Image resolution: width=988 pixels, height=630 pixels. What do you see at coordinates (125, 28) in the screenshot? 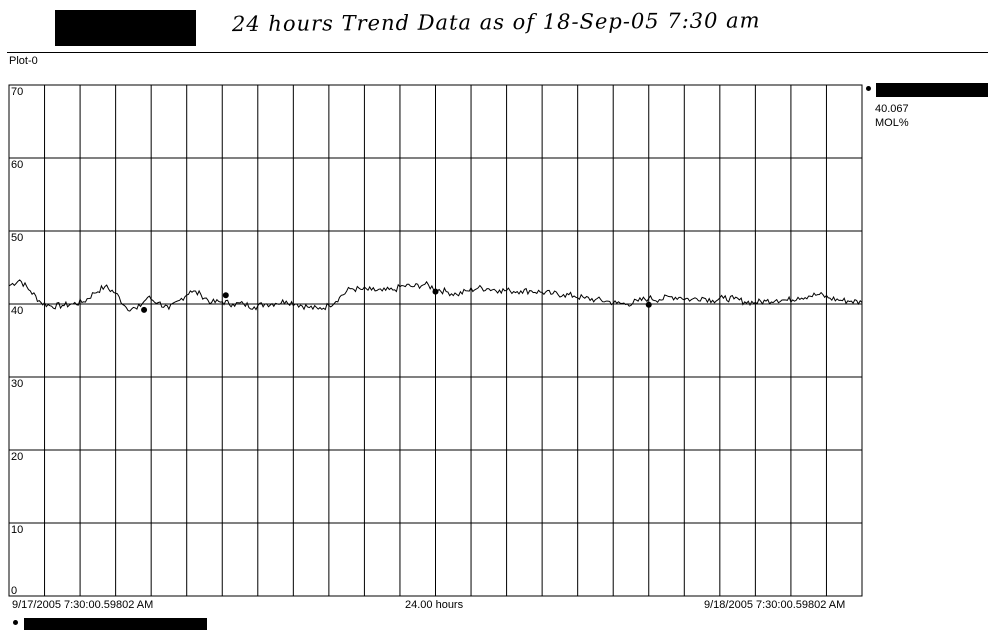
I see `redaction-box-top` at bounding box center [125, 28].